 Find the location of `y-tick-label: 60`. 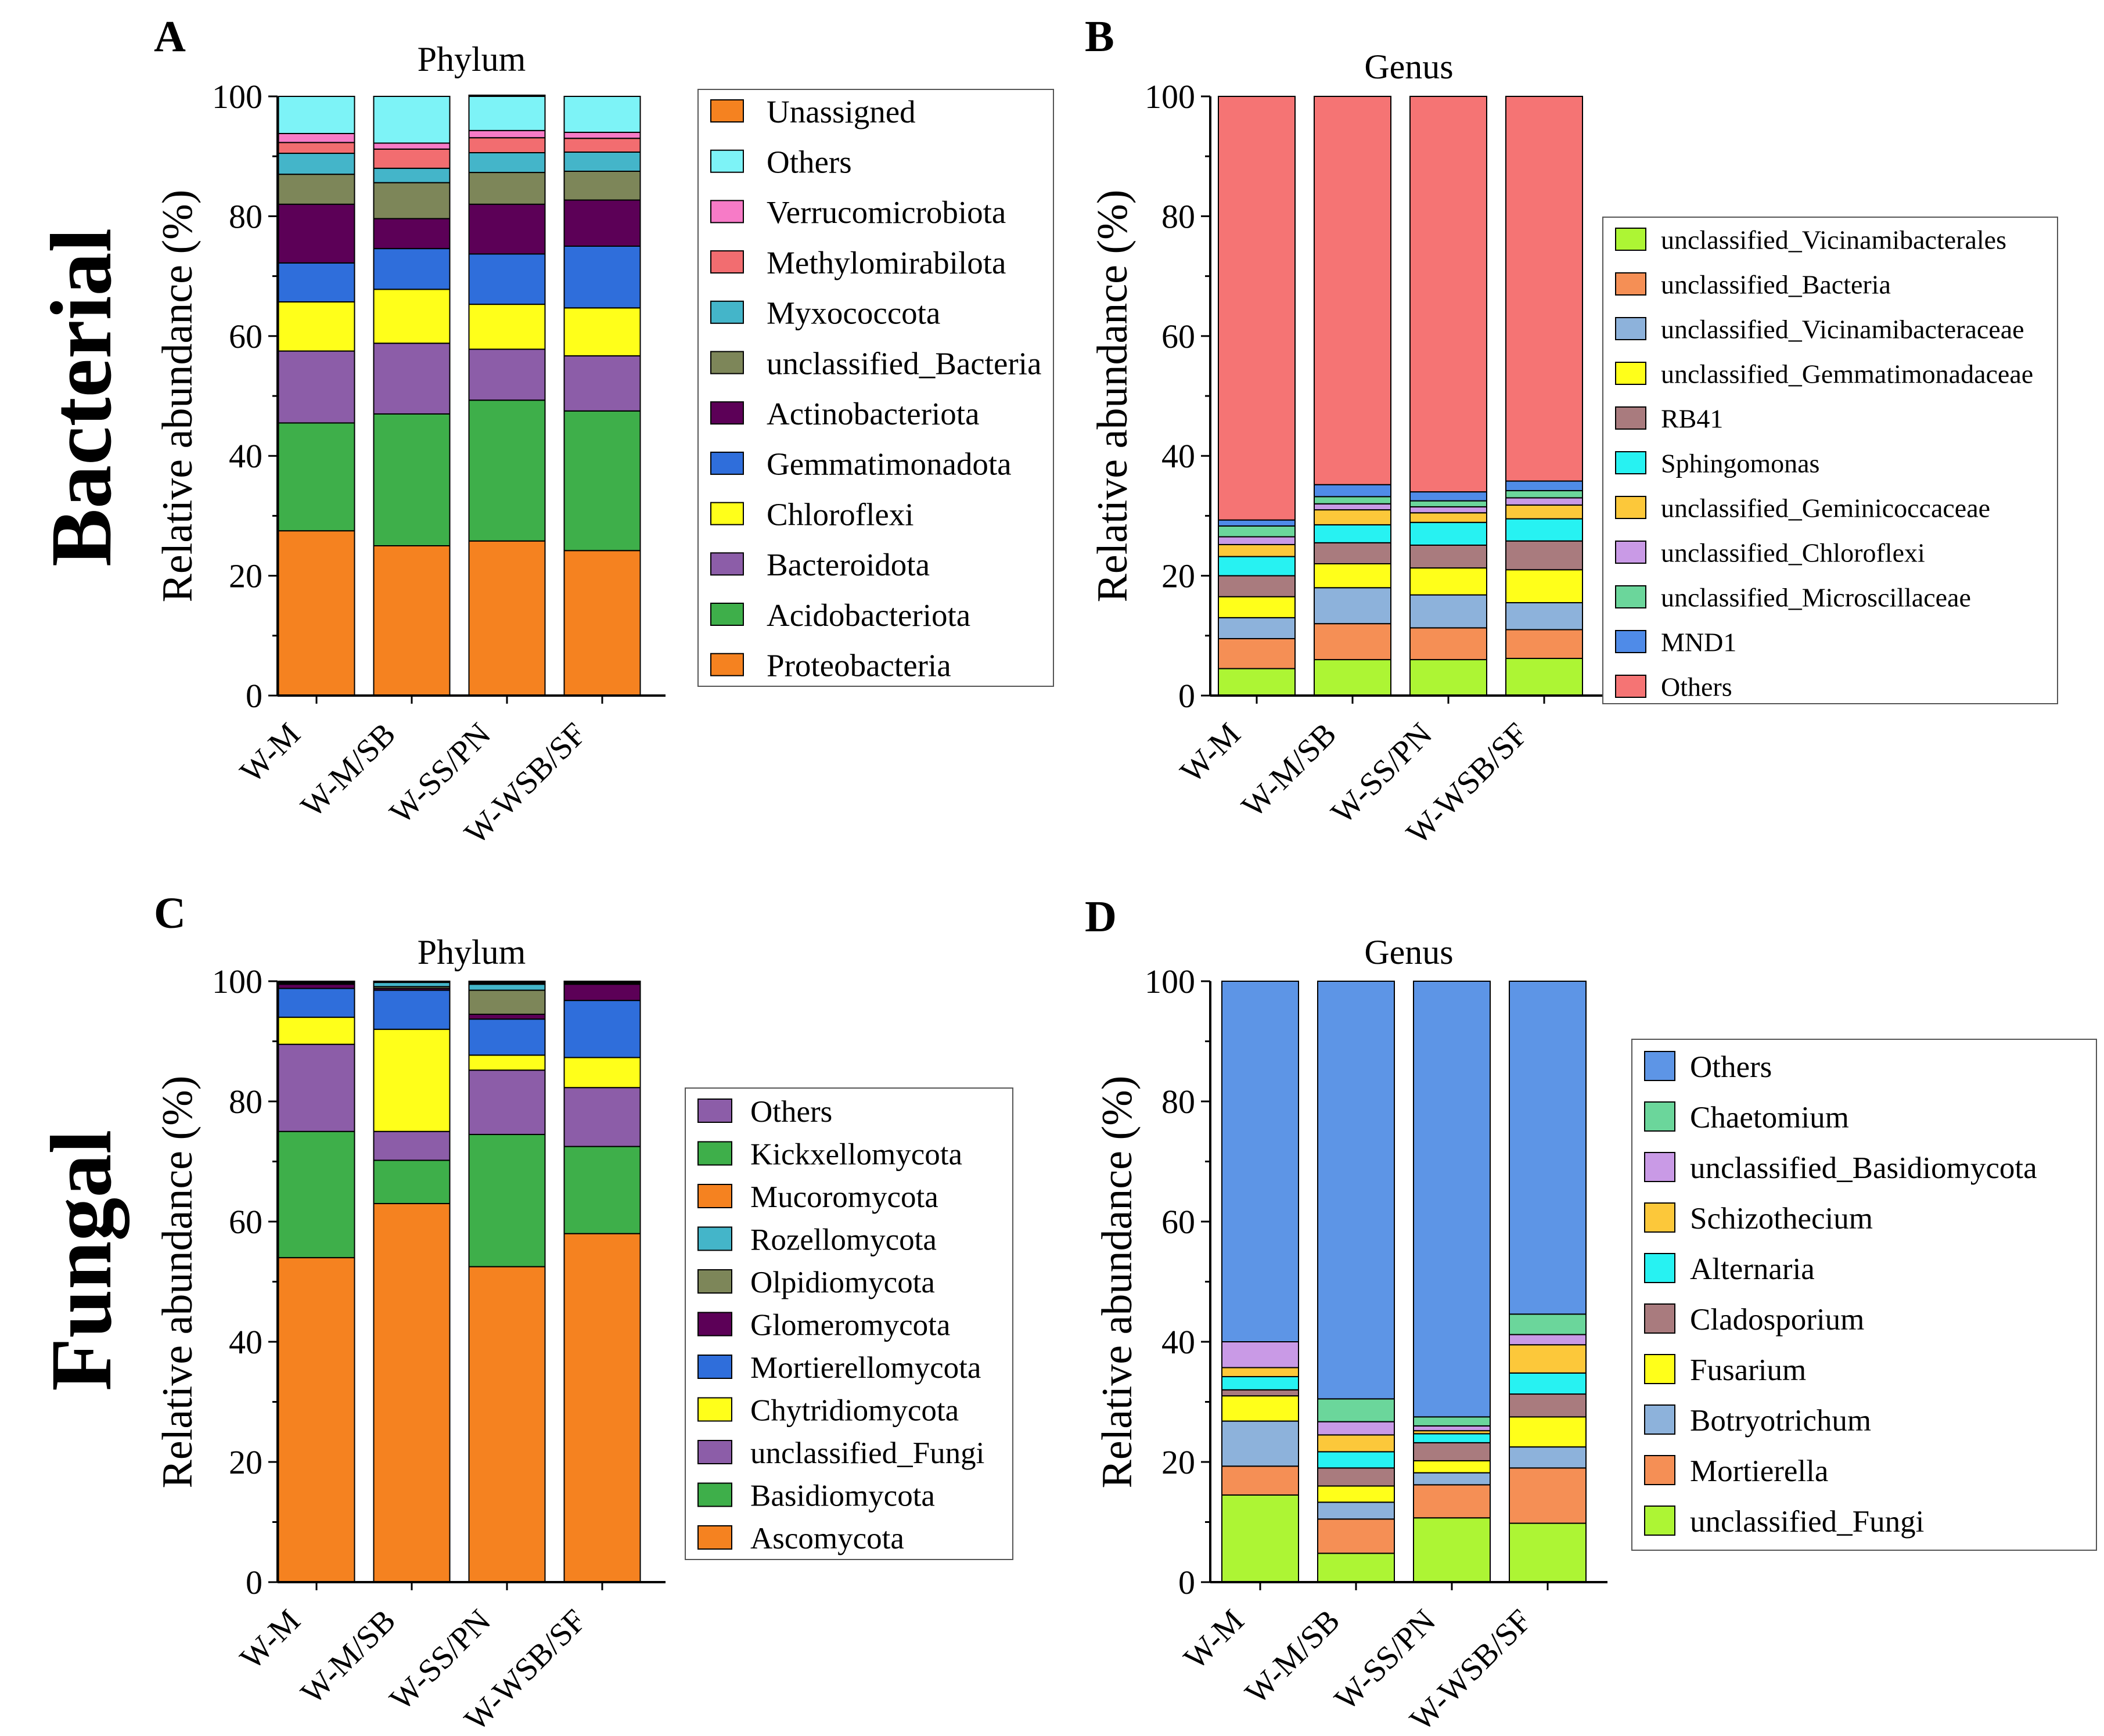

y-tick-label: 60 is located at coordinates (1178, 1222).